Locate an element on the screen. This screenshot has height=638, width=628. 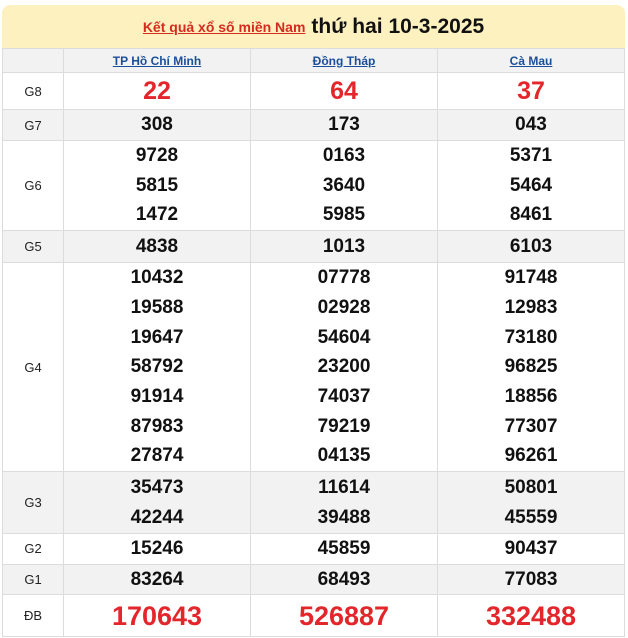
prize-label: G1 is located at coordinates (33, 579).